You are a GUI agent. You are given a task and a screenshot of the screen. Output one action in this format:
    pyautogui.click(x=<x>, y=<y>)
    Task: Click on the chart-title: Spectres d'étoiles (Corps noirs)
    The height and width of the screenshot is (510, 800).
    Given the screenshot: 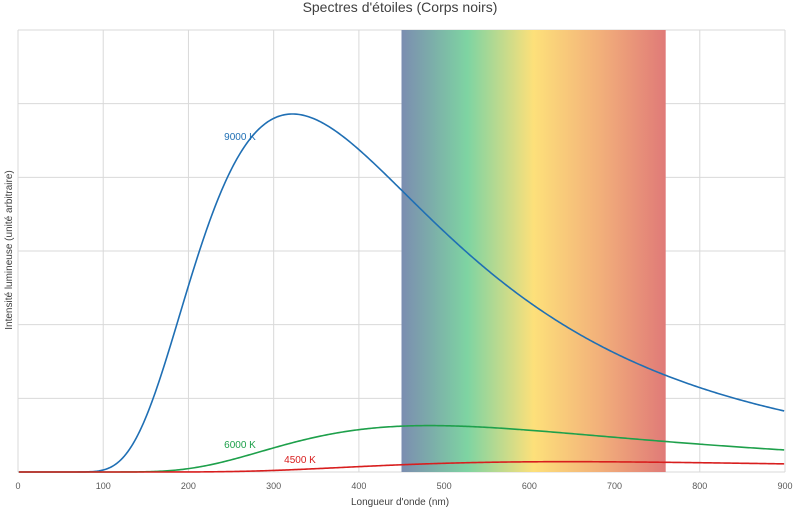 What is the action you would take?
    pyautogui.click(x=400, y=7)
    